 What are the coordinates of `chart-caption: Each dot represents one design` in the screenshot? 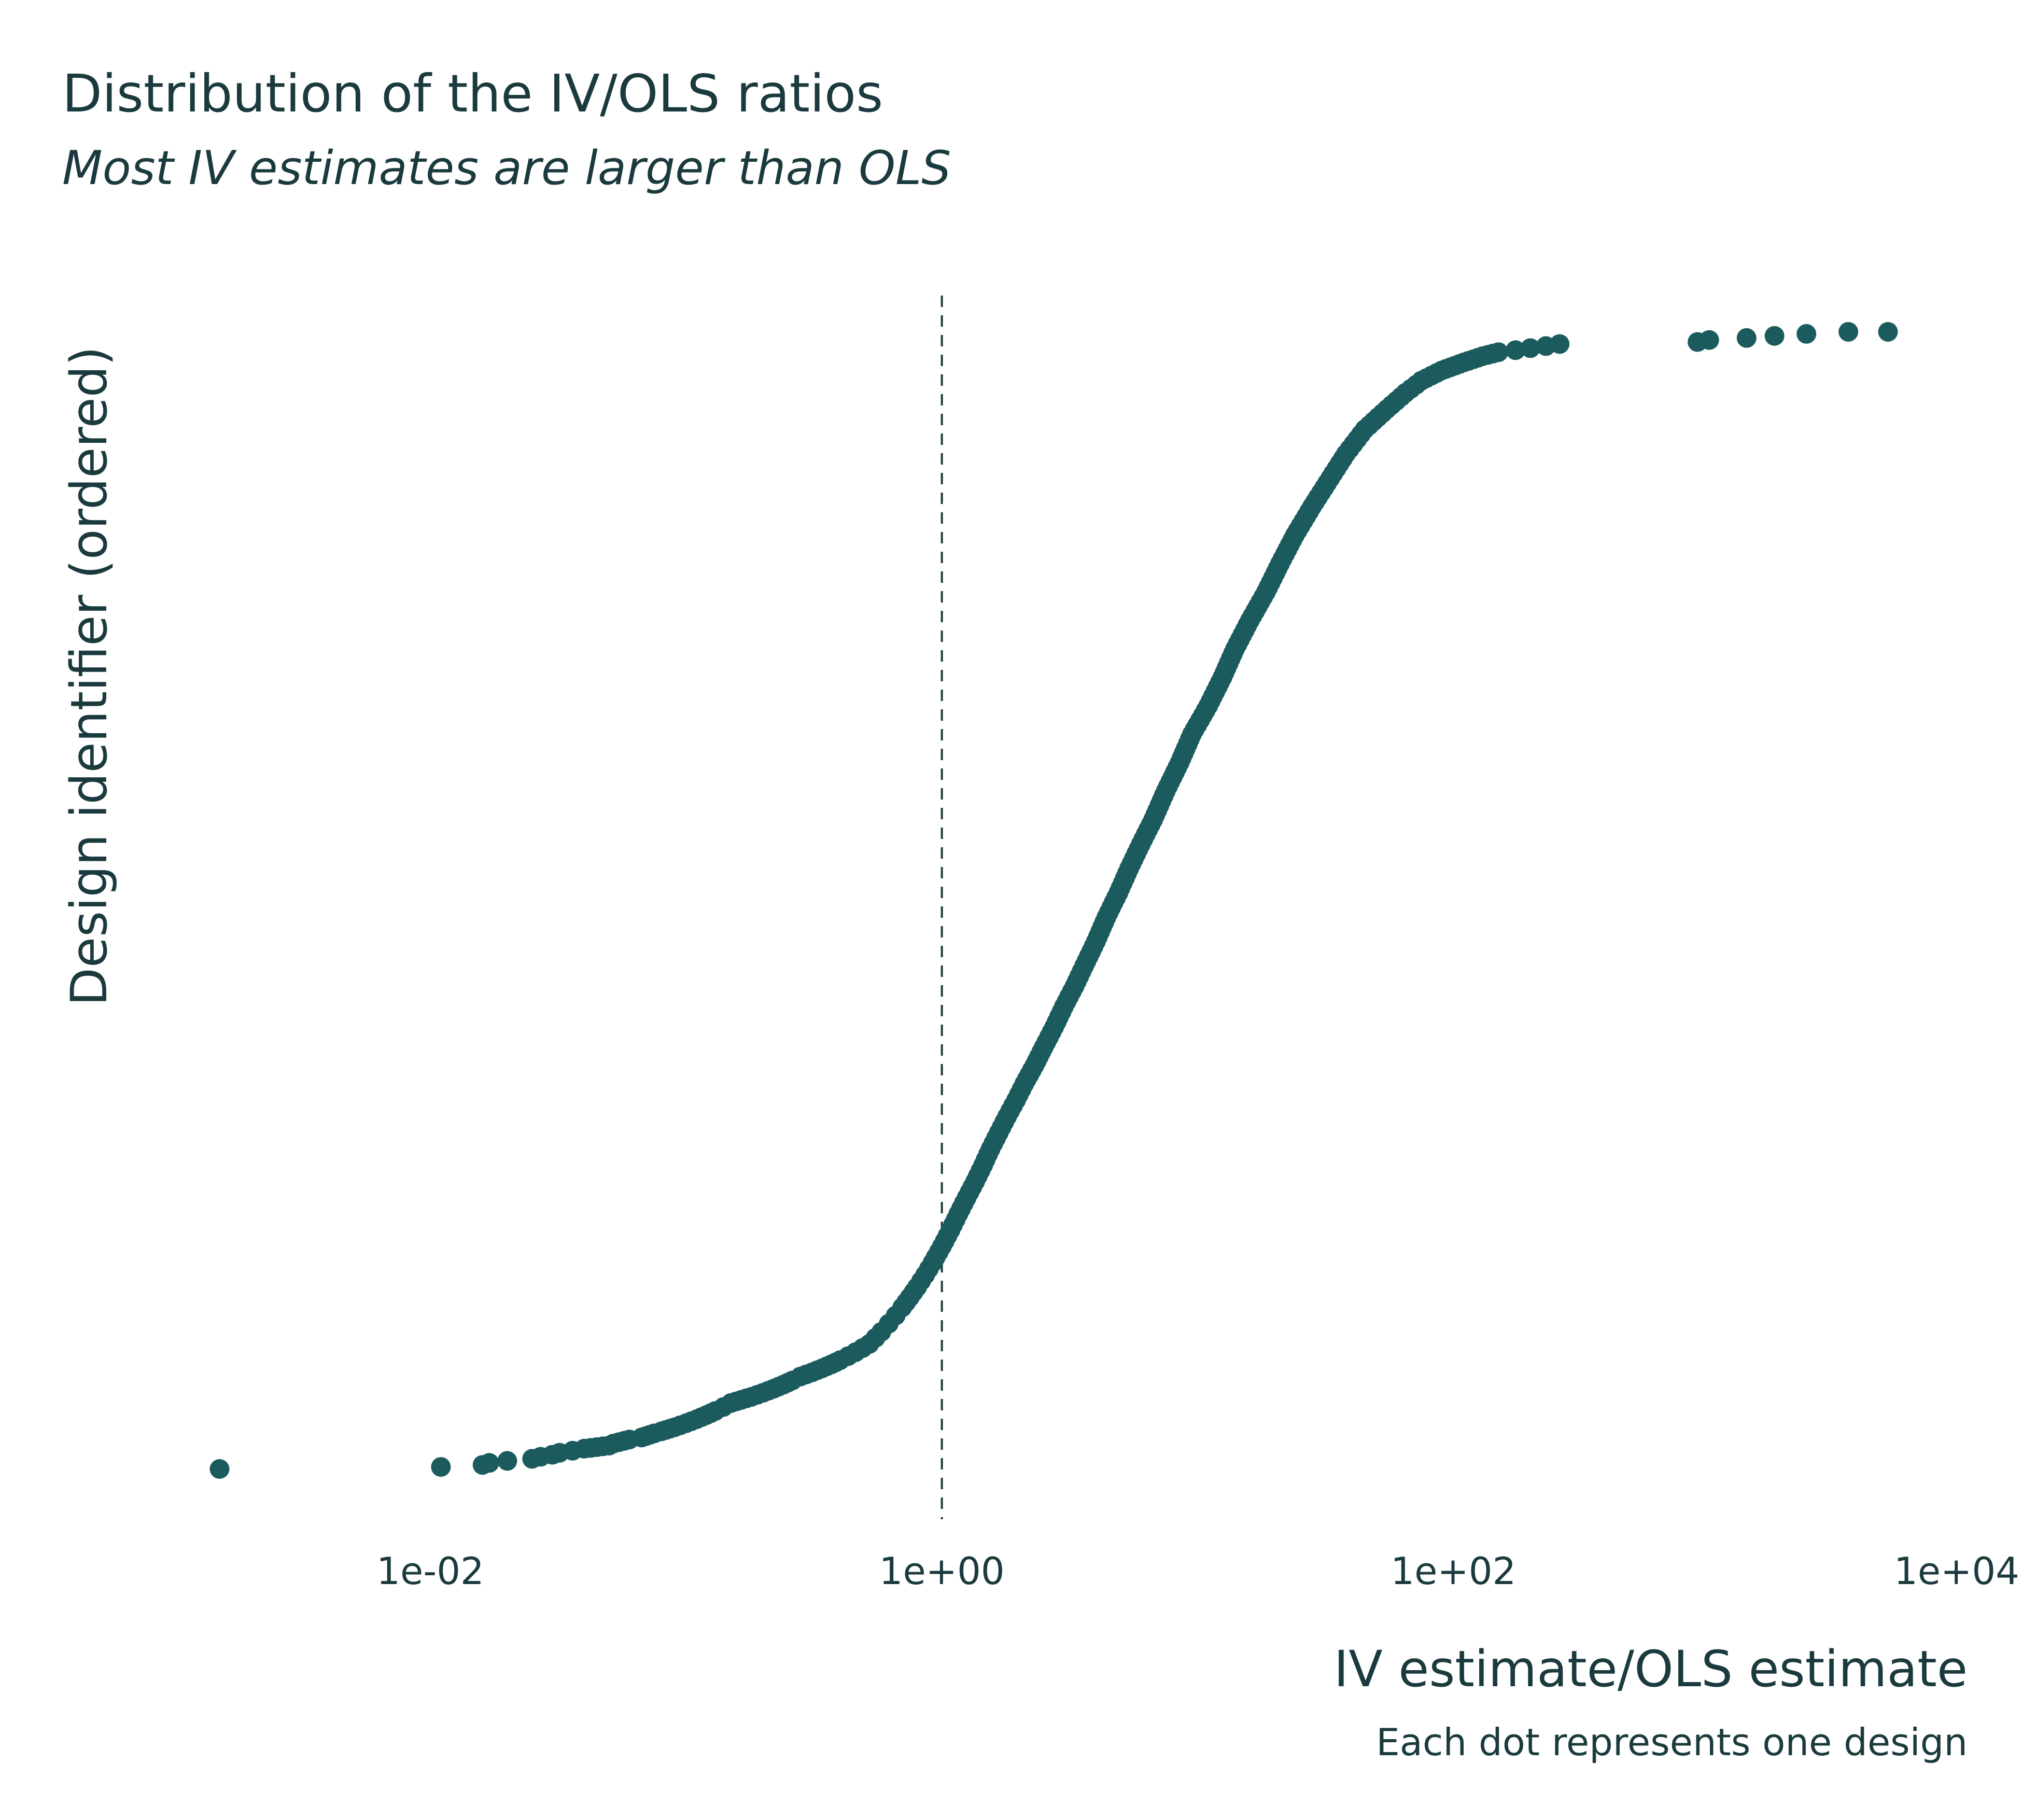 It's located at (1672, 1742).